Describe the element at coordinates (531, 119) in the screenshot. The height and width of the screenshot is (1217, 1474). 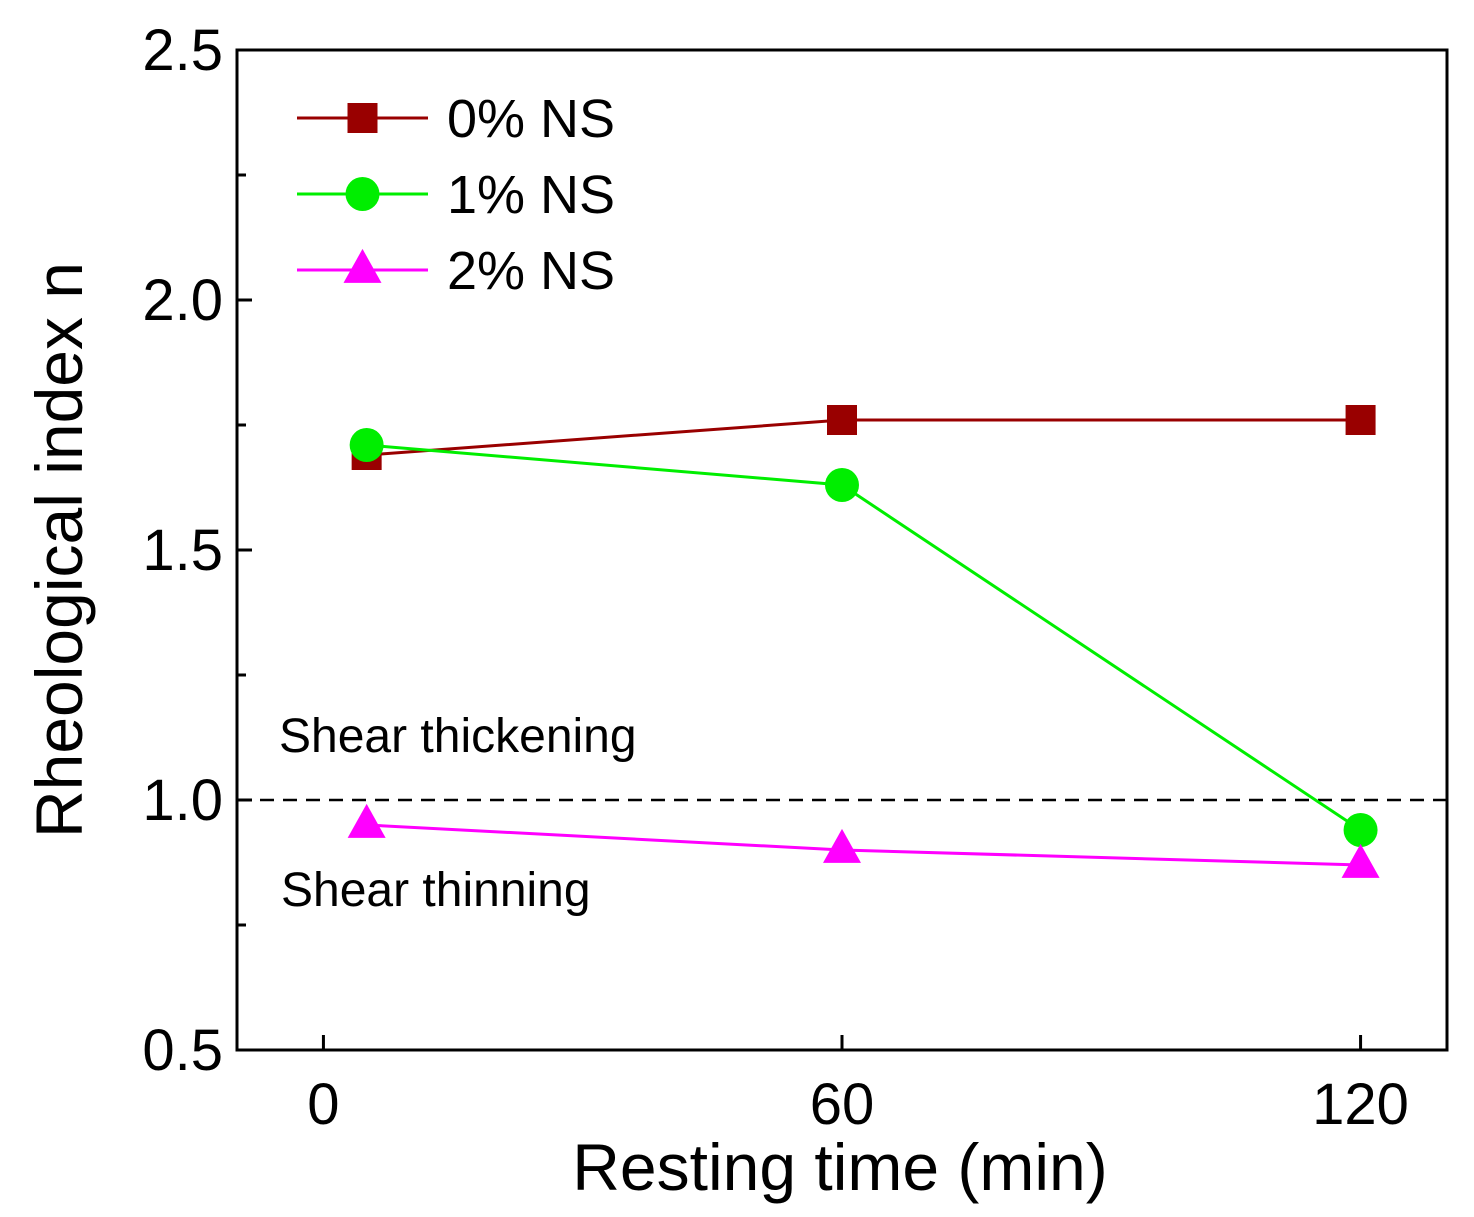
I see `legend-label: 0% NS` at that location.